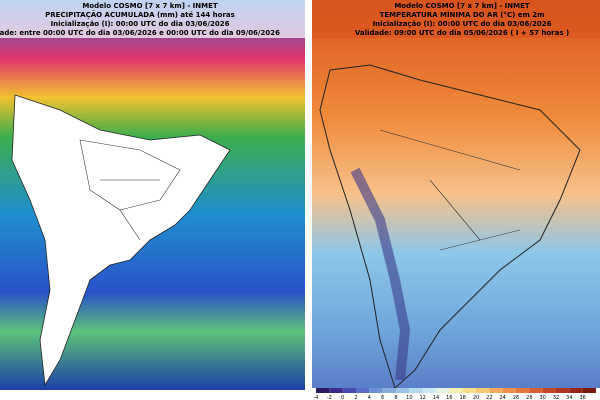  I want to click on colorbar-label: 34, so click(569, 397).